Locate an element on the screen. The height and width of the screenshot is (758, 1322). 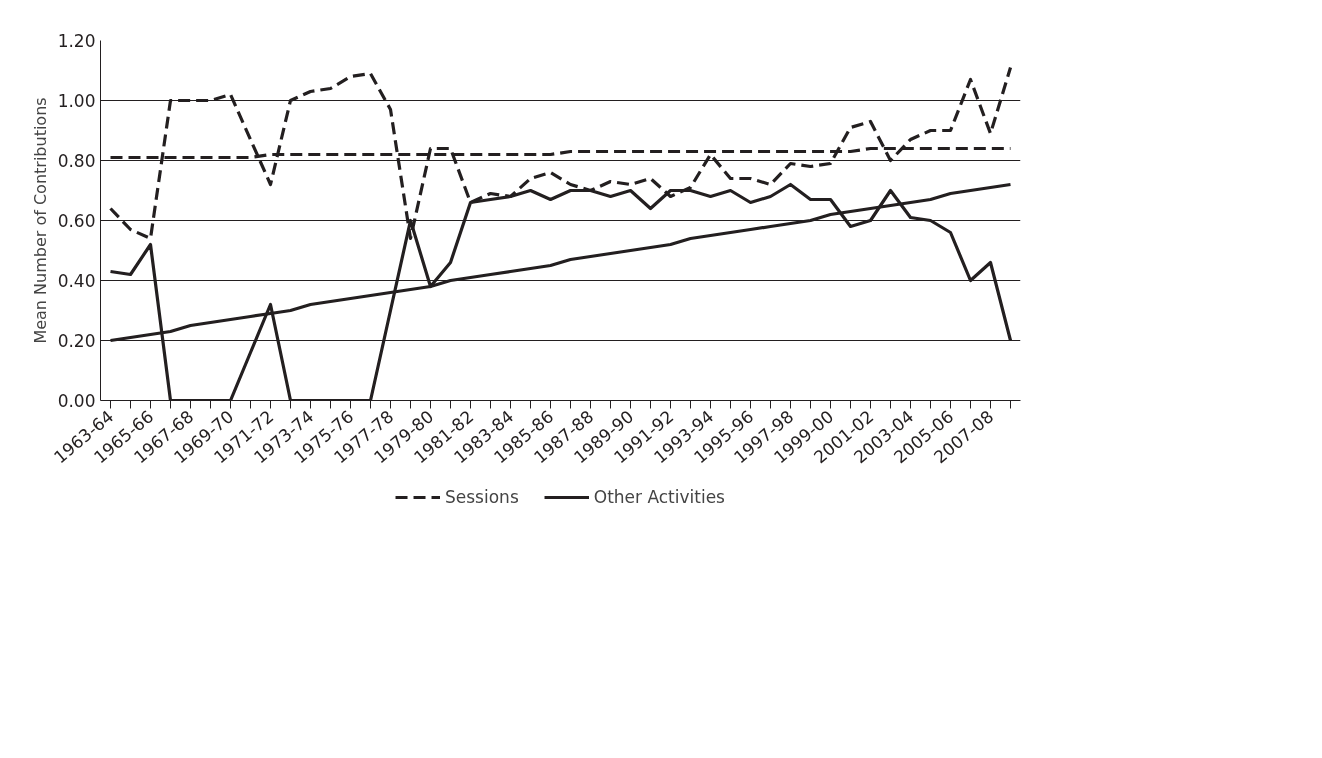
y-axis-title: Mean Number of Contributions is located at coordinates (40, 220).